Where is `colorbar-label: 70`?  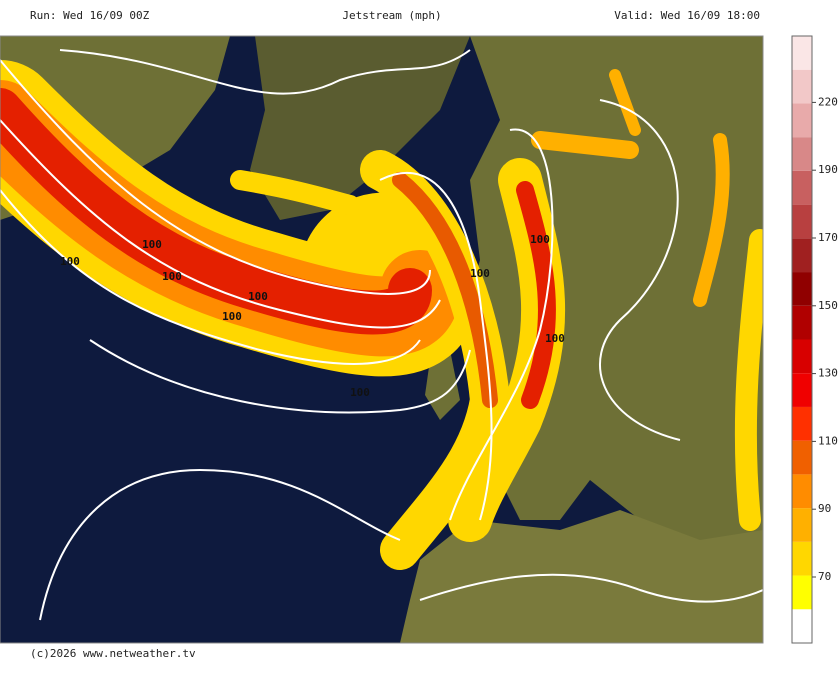 colorbar-label: 70 is located at coordinates (824, 576).